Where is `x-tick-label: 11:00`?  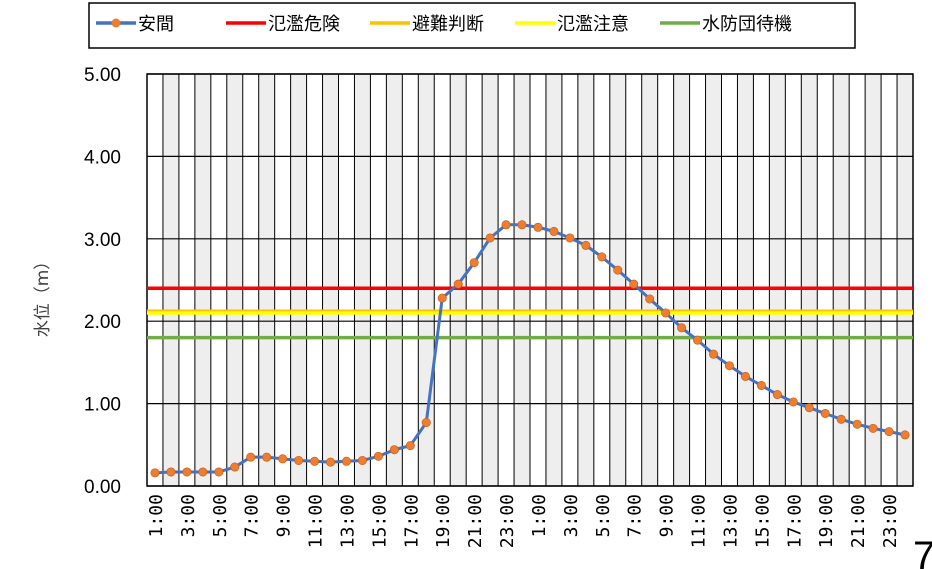 x-tick-label: 11:00 is located at coordinates (699, 521).